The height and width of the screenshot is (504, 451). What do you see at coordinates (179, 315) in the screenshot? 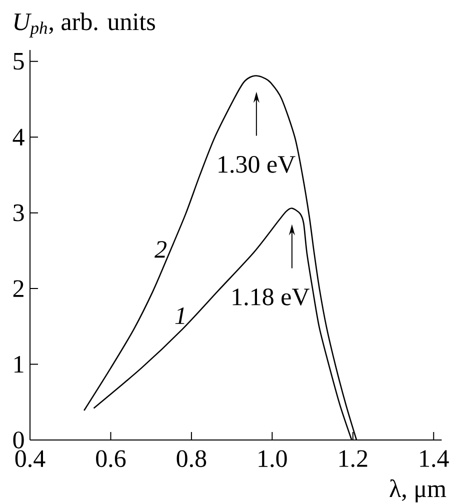
I see `series-label: 1` at bounding box center [179, 315].